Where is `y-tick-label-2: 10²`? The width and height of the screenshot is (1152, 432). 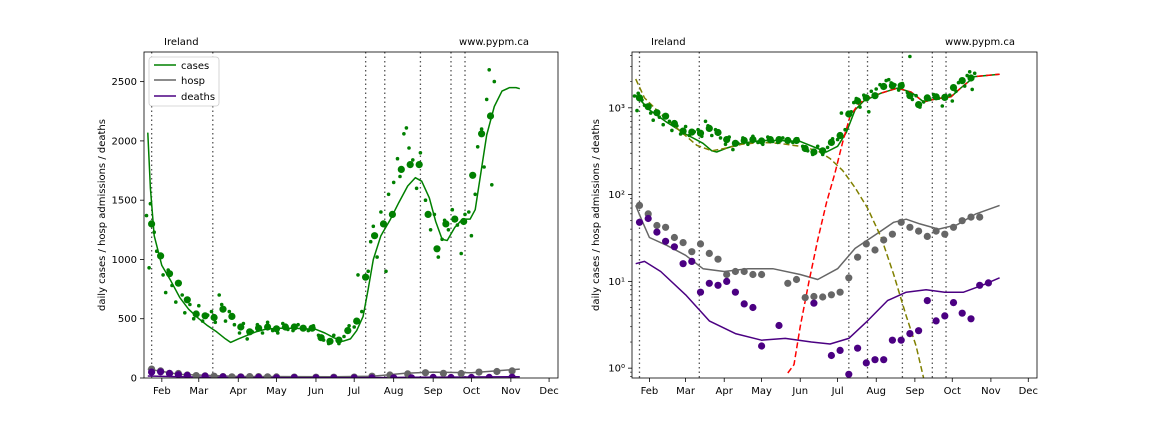 y-tick-label-2: 10² is located at coordinates (616, 195).